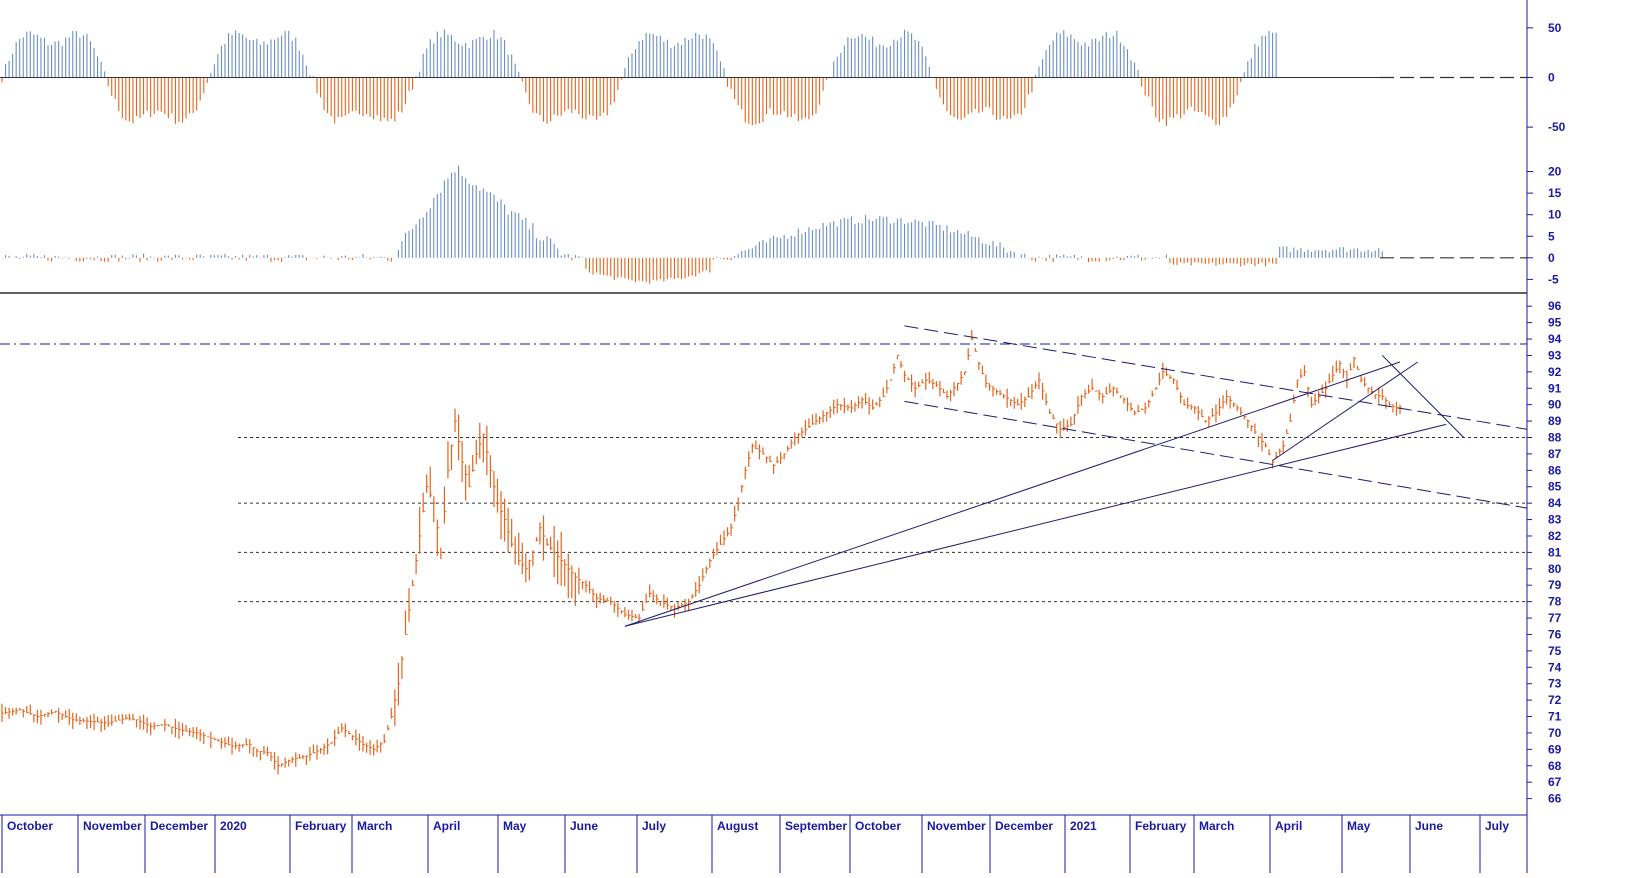  Describe the element at coordinates (764, 224) in the screenshot. I see `oscillator-middle-panel` at that location.